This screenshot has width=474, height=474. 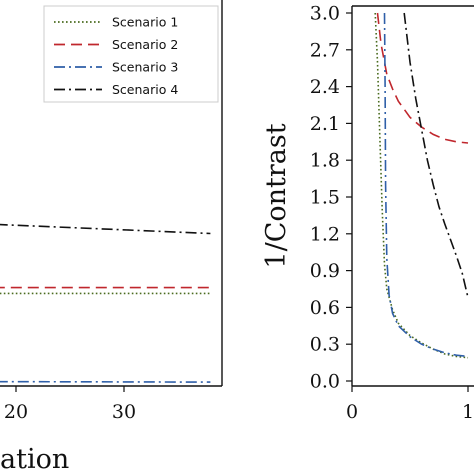 I want to click on right-y-tick-label: 2.1, so click(x=325, y=124).